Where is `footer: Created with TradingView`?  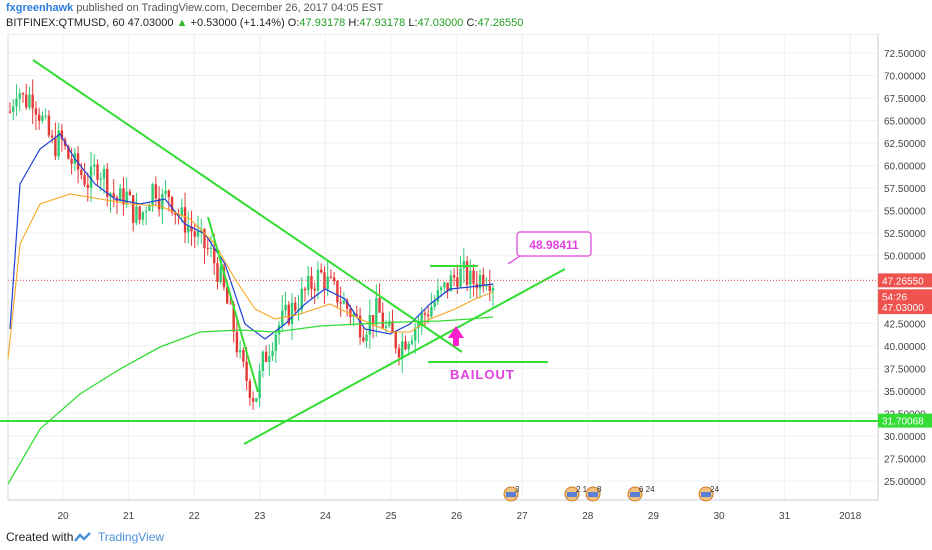
footer: Created with TradingView is located at coordinates (466, 537).